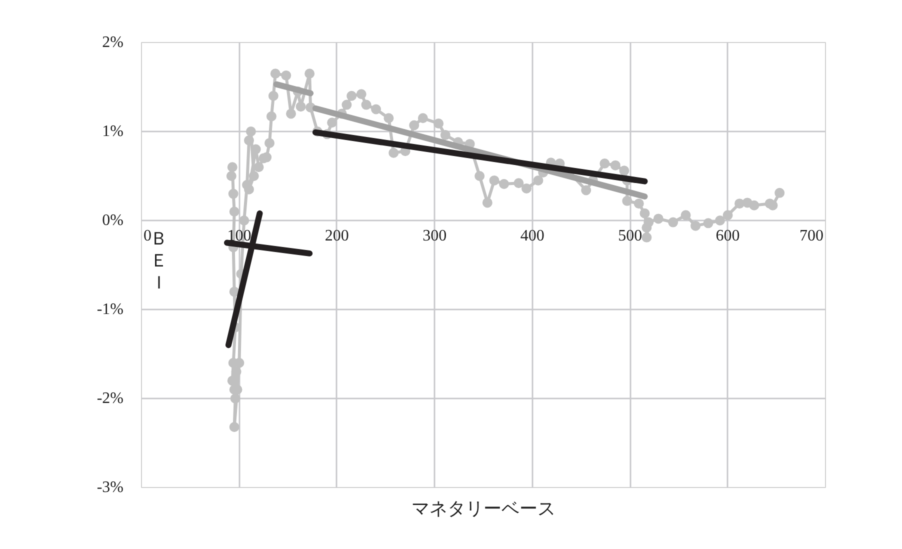 The image size is (902, 549). Describe the element at coordinates (728, 236) in the screenshot. I see `x-tick-label: 600` at that location.